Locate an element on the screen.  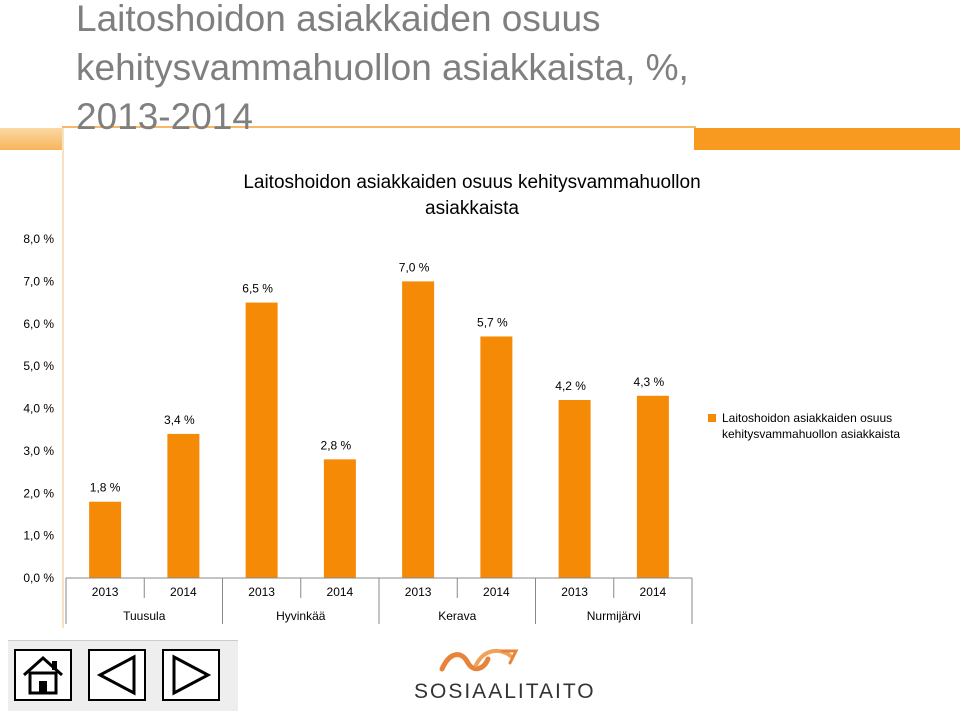
data-label: 4,3 % is located at coordinates (649, 382).